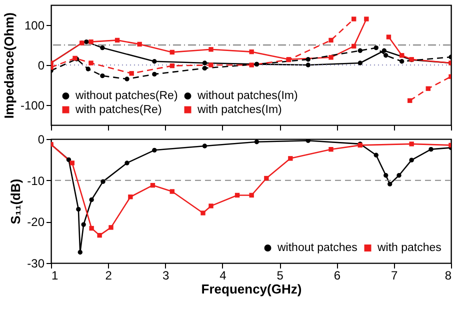 The width and height of the screenshot is (474, 310). I want to click on x-tick-label: 8, so click(448, 275).